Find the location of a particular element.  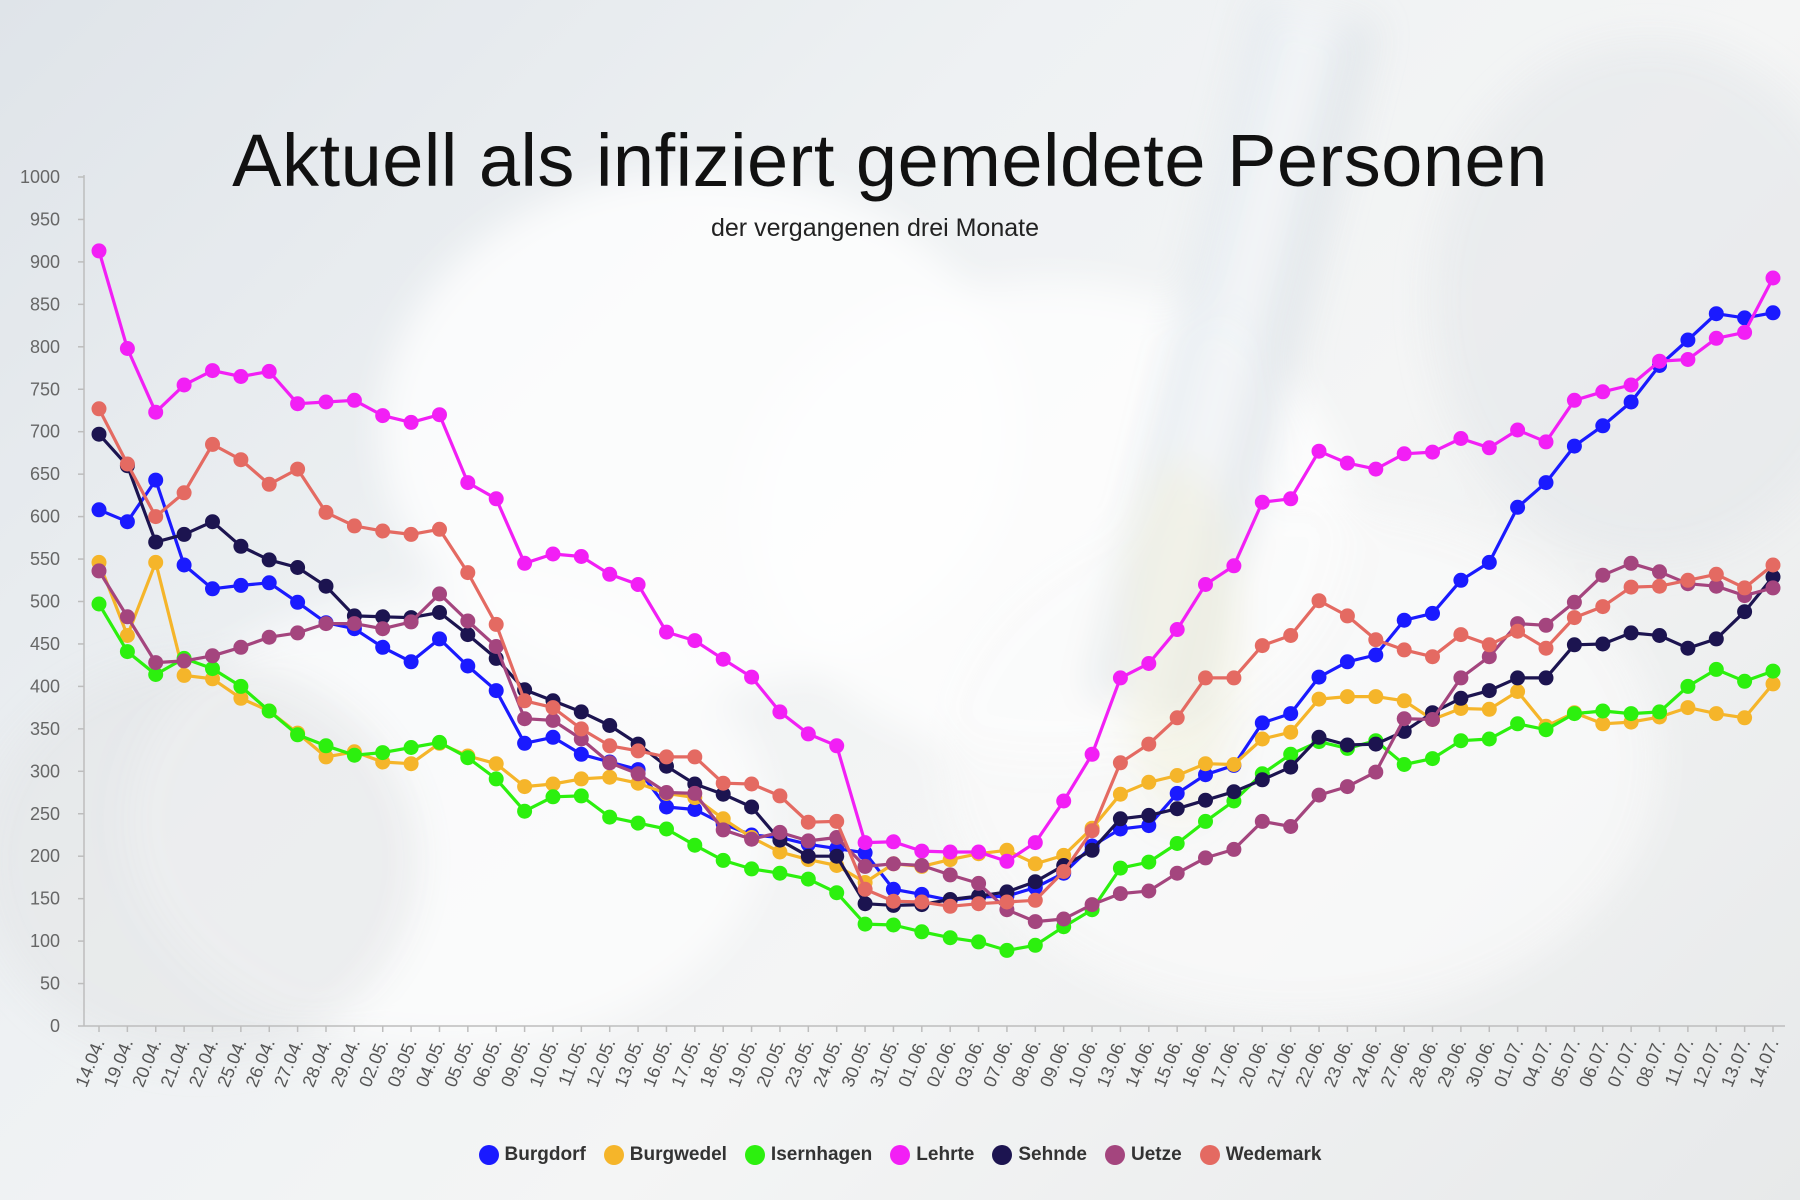

legend-item-wedemark: Wedemark is located at coordinates (1260, 1155).